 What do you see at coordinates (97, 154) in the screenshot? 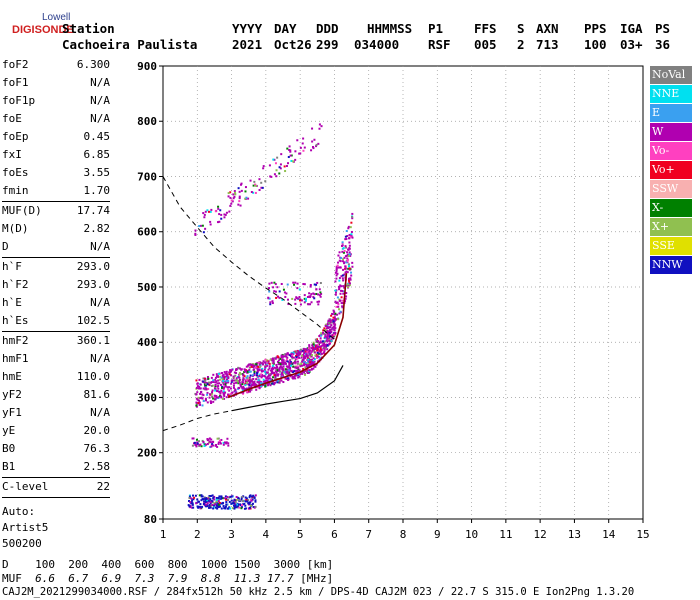
I see `param-value: 6.85` at bounding box center [97, 154].